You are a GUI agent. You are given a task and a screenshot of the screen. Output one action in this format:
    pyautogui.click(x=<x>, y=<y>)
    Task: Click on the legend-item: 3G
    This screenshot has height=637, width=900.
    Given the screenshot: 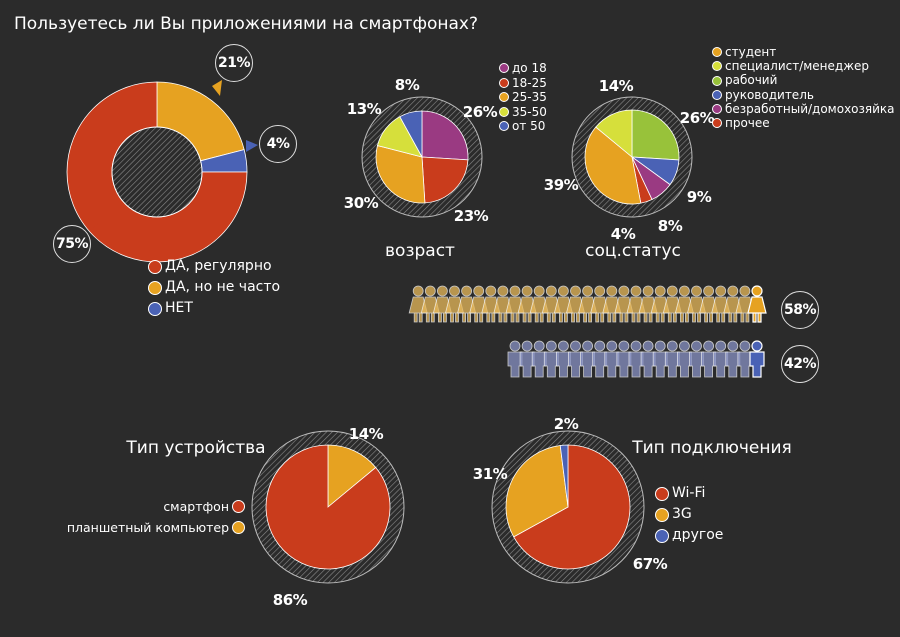 What is the action you would take?
    pyautogui.click(x=689, y=514)
    